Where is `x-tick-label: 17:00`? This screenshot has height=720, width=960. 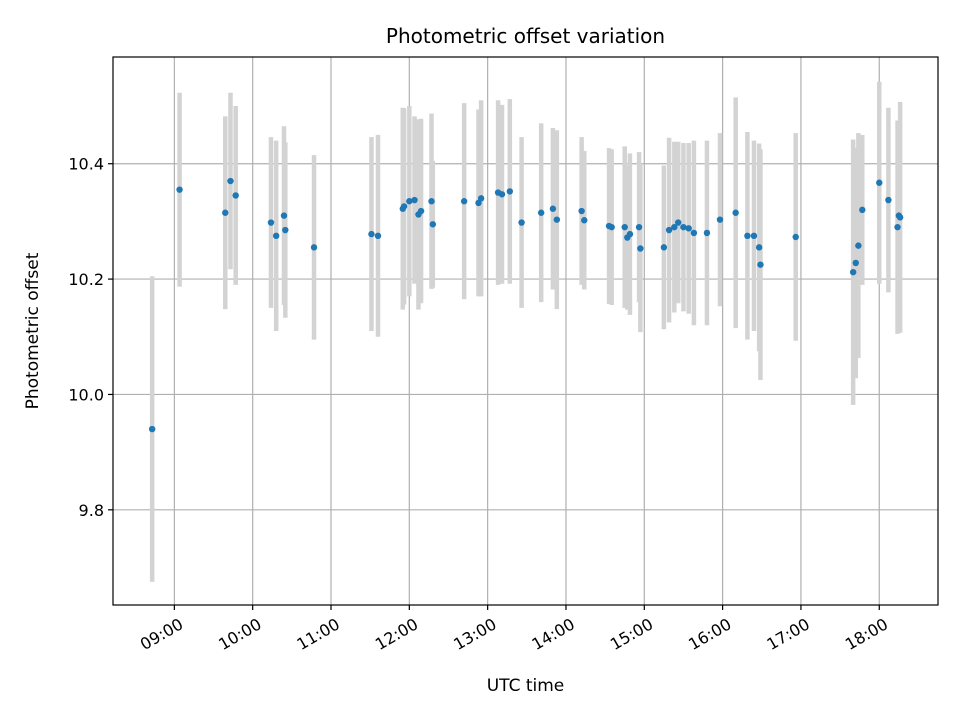 x-tick-label: 17:00 is located at coordinates (788, 634).